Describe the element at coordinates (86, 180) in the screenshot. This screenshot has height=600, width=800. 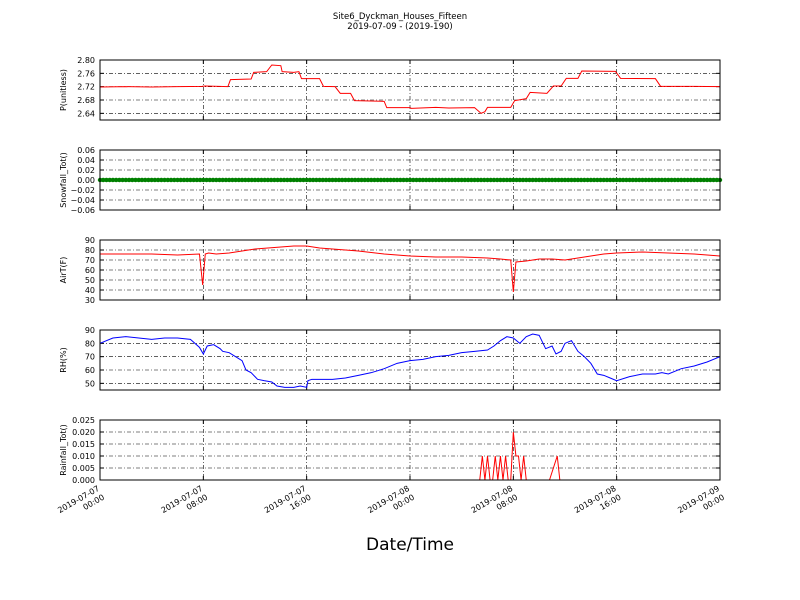
I see `y-tick-label: 0.00` at that location.